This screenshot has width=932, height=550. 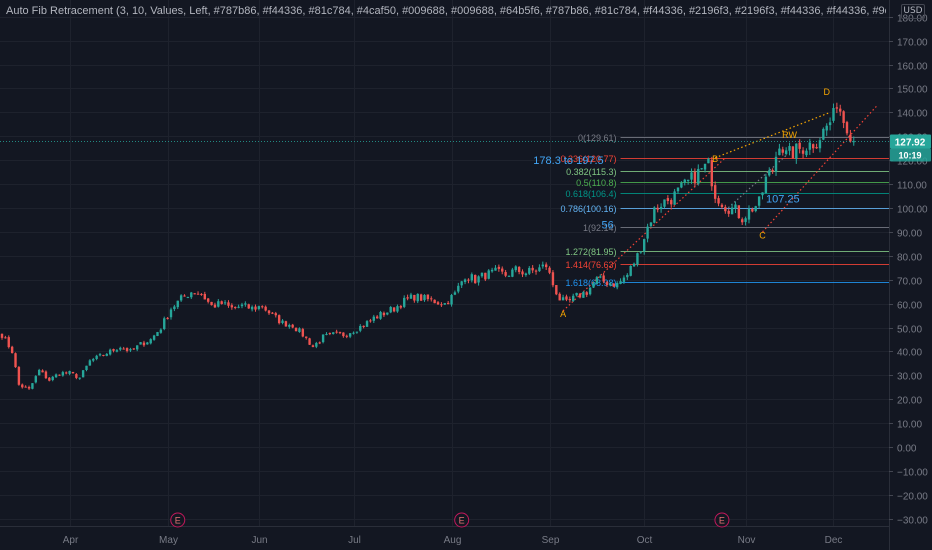 I want to click on currency-badge: USD, so click(x=913, y=11).